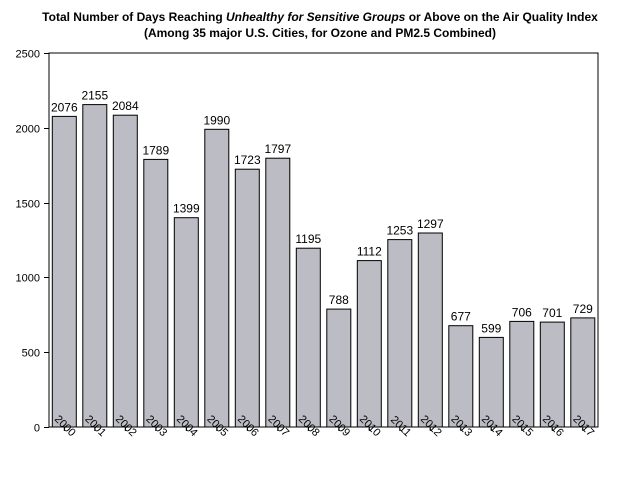 This screenshot has height=480, width=640. Describe the element at coordinates (37, 429) in the screenshot. I see `y-tick-label: 0` at that location.